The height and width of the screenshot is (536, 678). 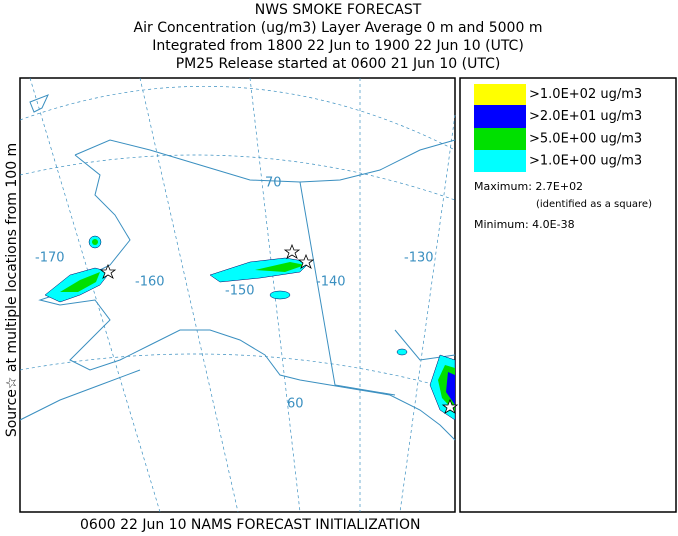 I want to click on map-grid-label: -160, so click(x=150, y=282).